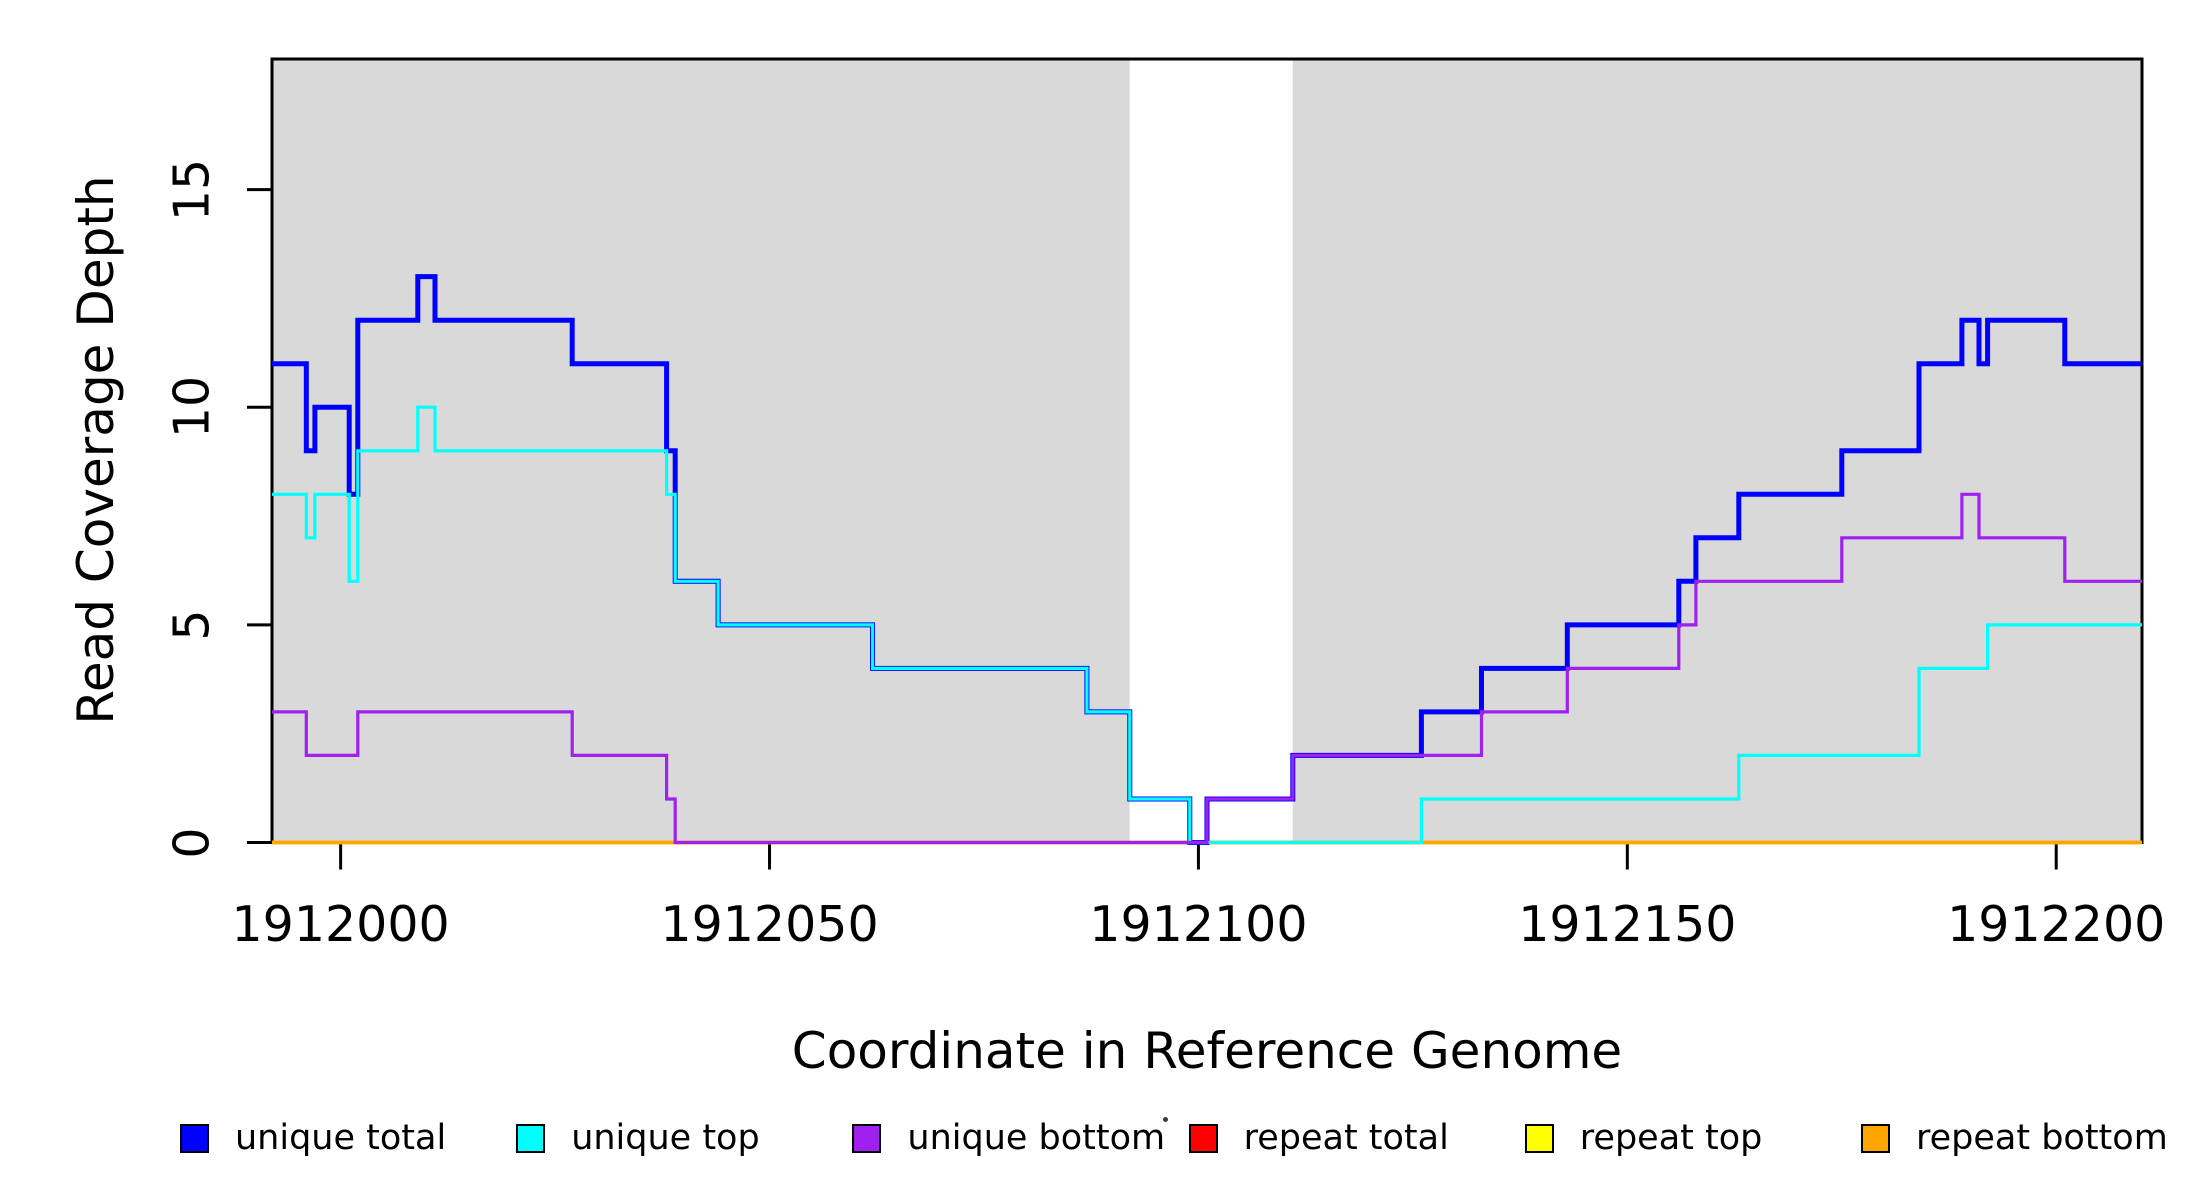 The image size is (2200, 1200). Describe the element at coordinates (1211, 451) in the screenshot. I see `white-band` at that location.